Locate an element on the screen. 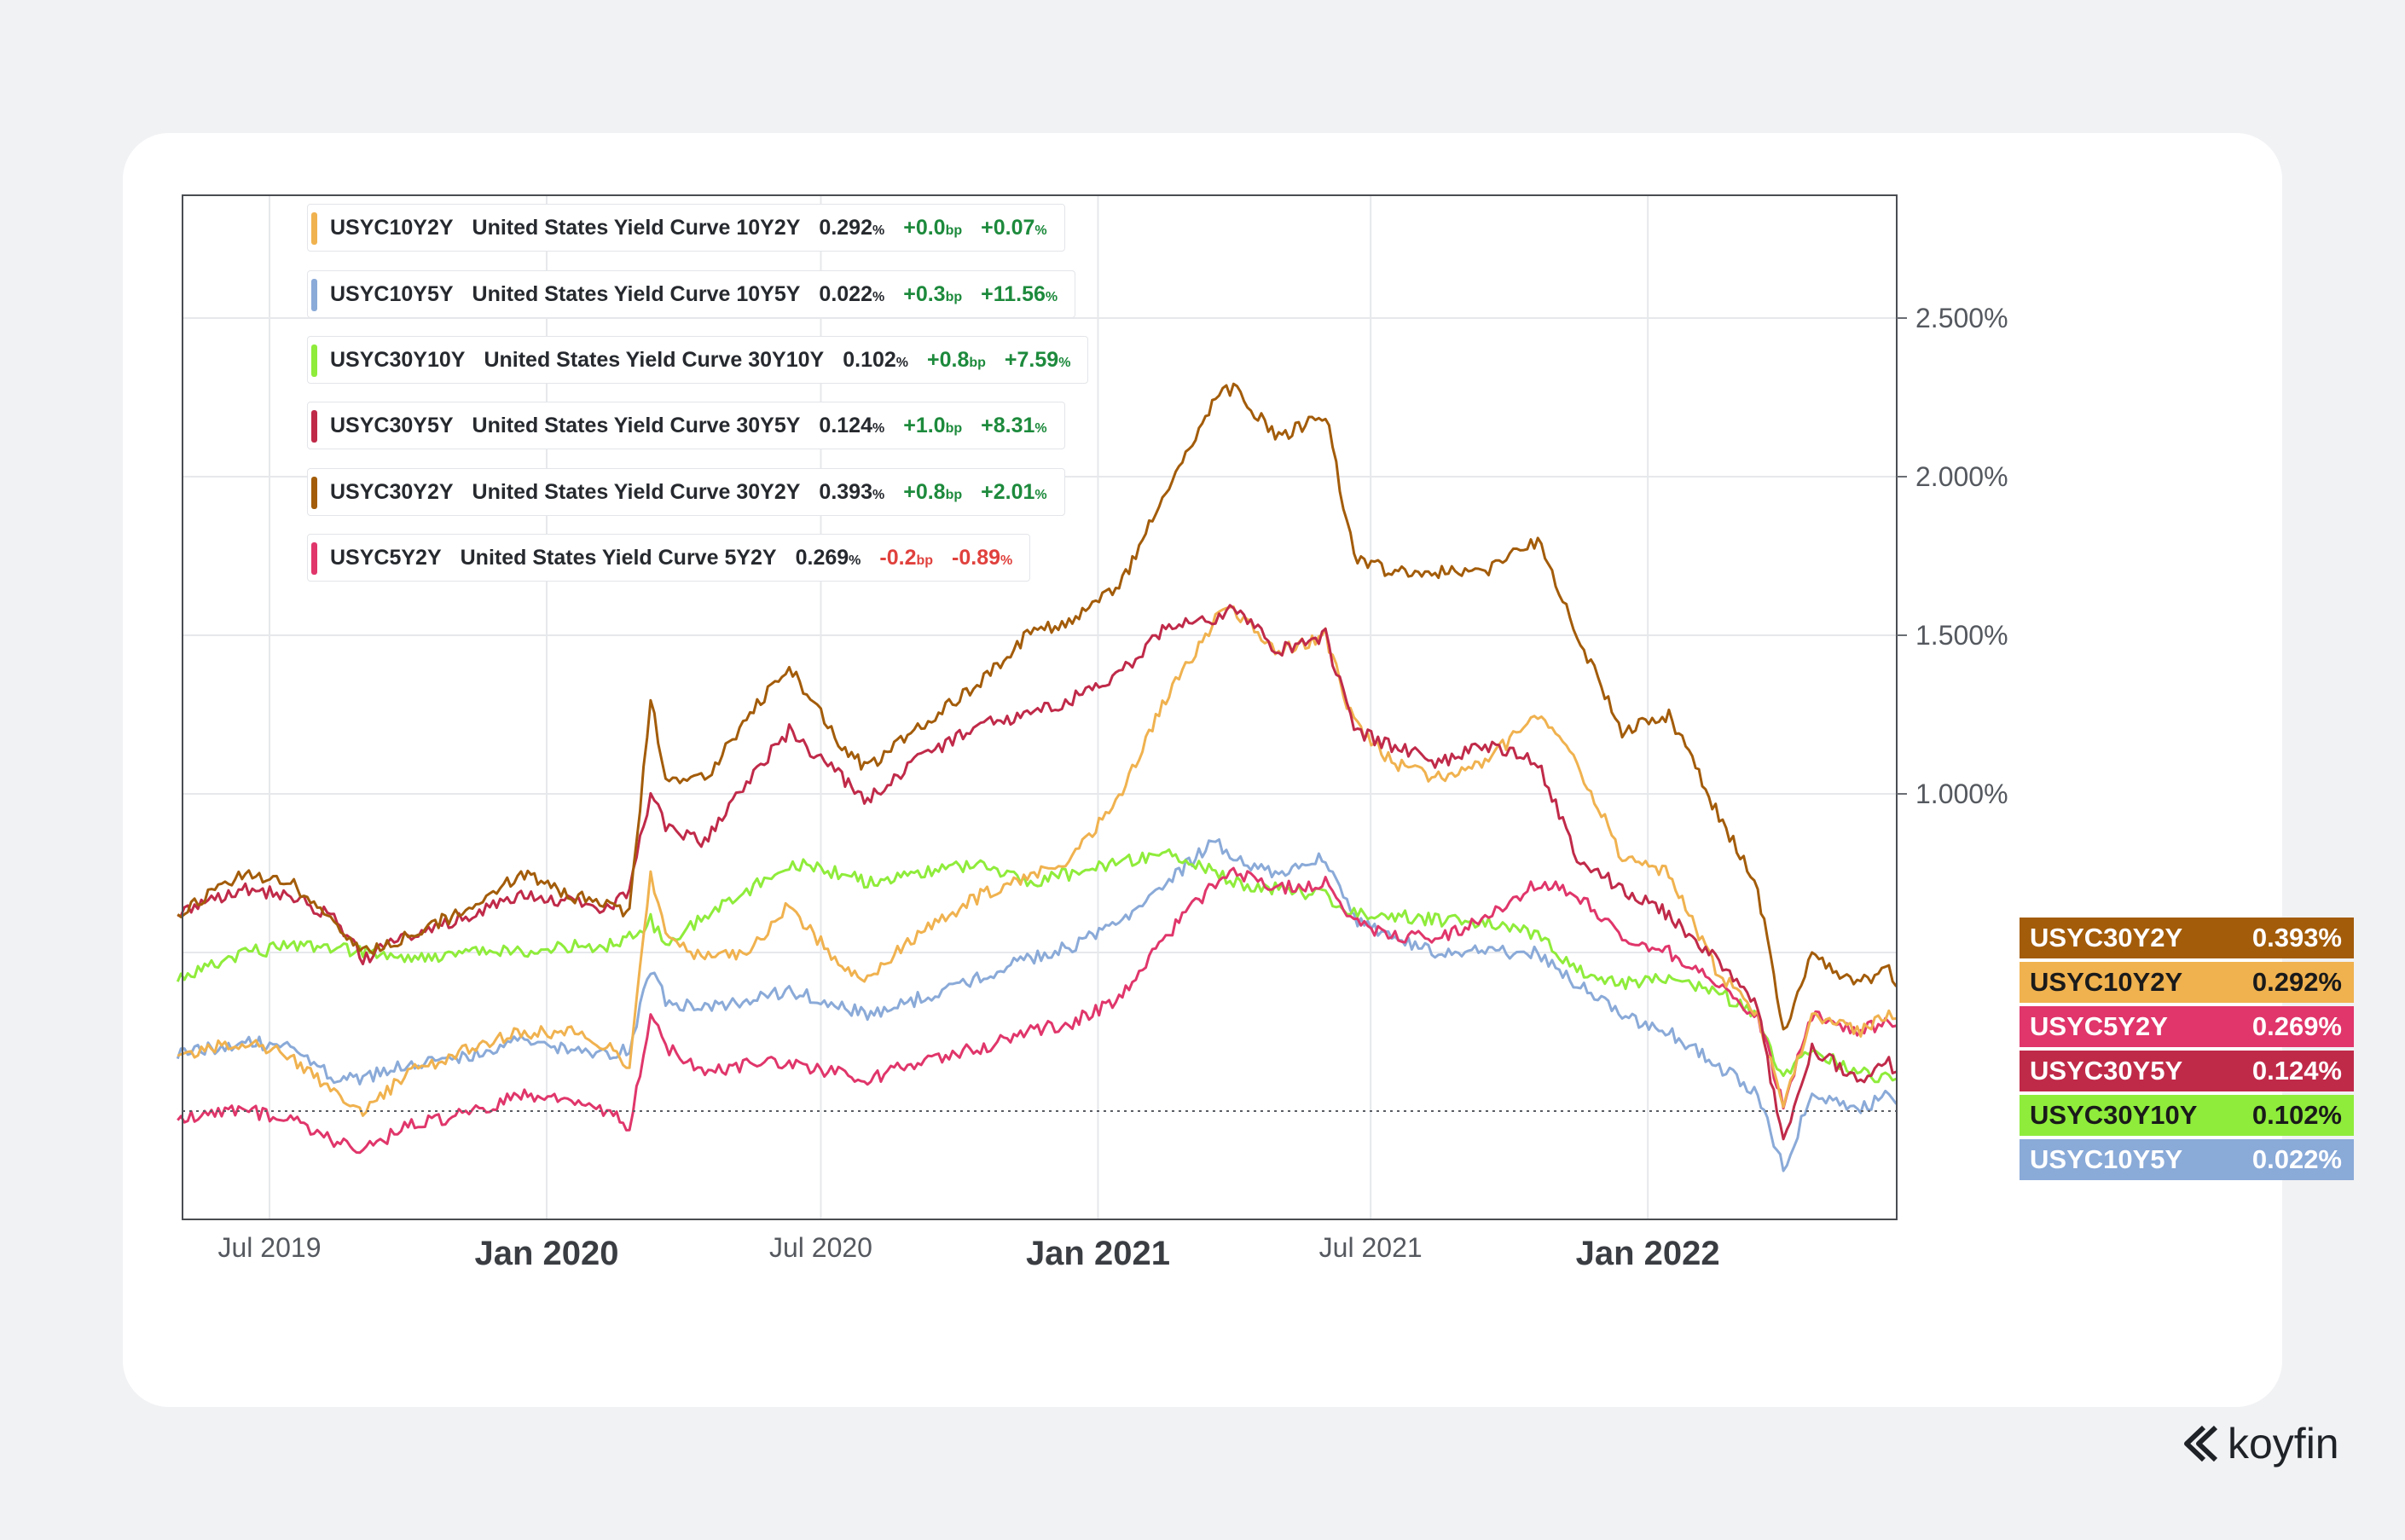 The height and width of the screenshot is (1540, 2405). koyfin-logo: koyfin is located at coordinates (2260, 1443).